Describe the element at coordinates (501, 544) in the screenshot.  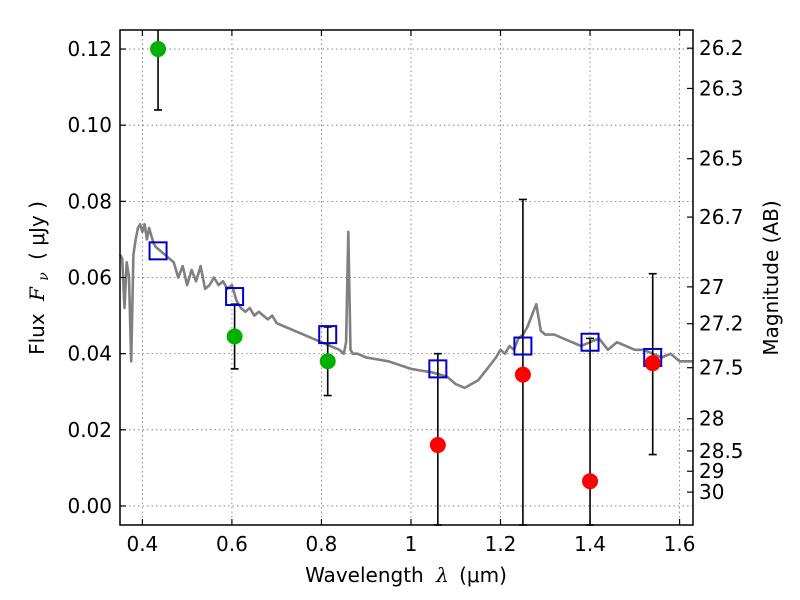
I see `x-tick-label: 1.2` at that location.